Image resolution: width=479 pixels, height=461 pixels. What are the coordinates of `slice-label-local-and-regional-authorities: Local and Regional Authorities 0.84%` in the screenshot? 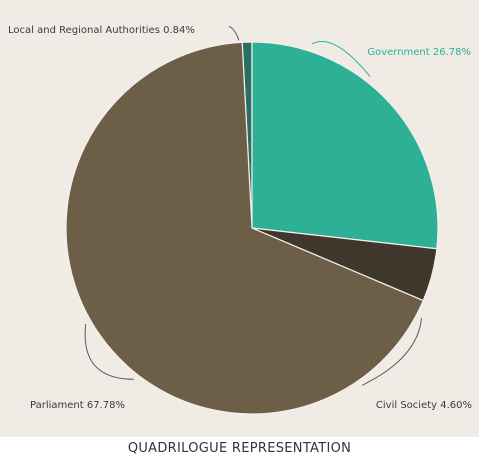 It's located at (101, 30).